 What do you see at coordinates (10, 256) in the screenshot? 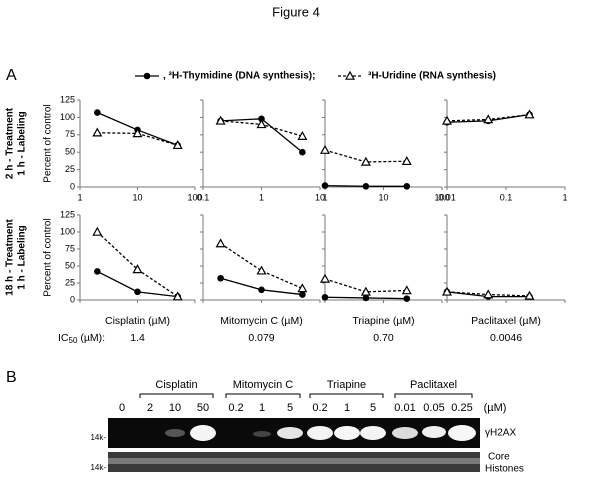
I see `row-label: 18 h - Treatment` at bounding box center [10, 256].